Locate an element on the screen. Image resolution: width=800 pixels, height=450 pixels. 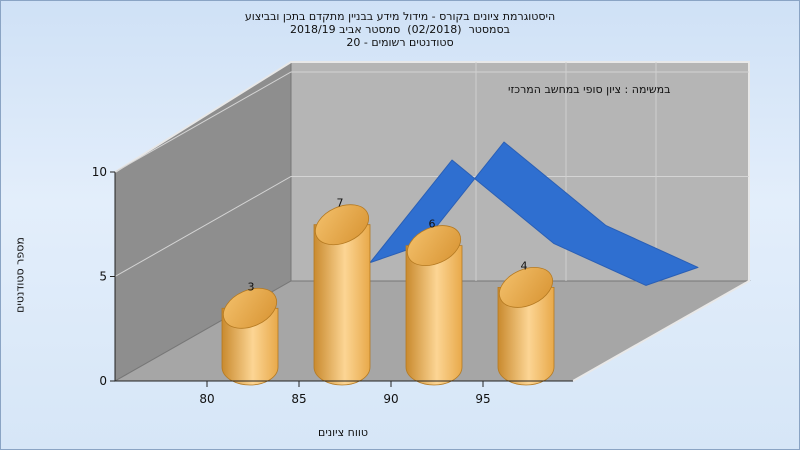
x-axis-label: טווח ציונים is located at coordinates (343, 432).